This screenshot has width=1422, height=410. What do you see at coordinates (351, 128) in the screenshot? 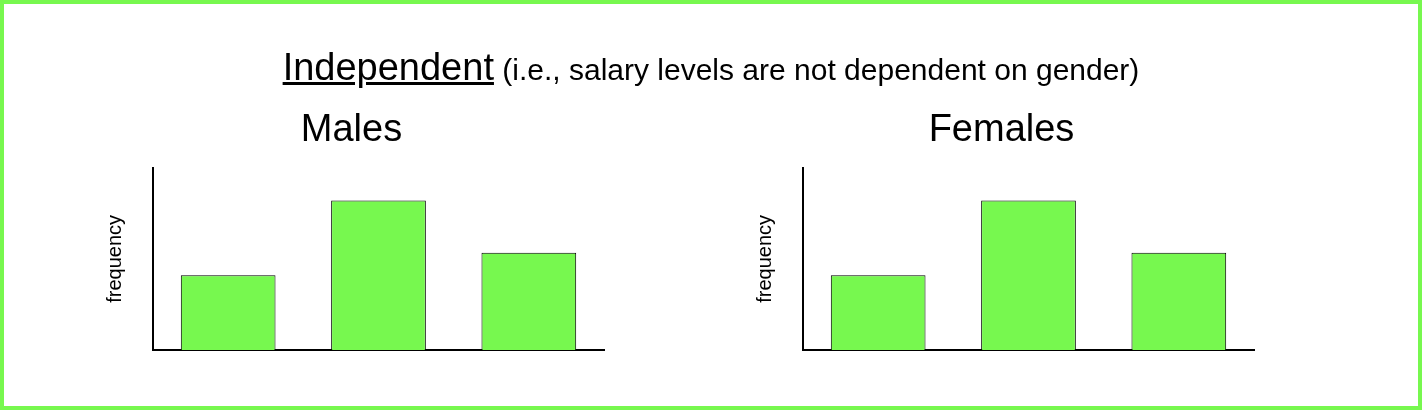
I see `chart-title: Males` at bounding box center [351, 128].